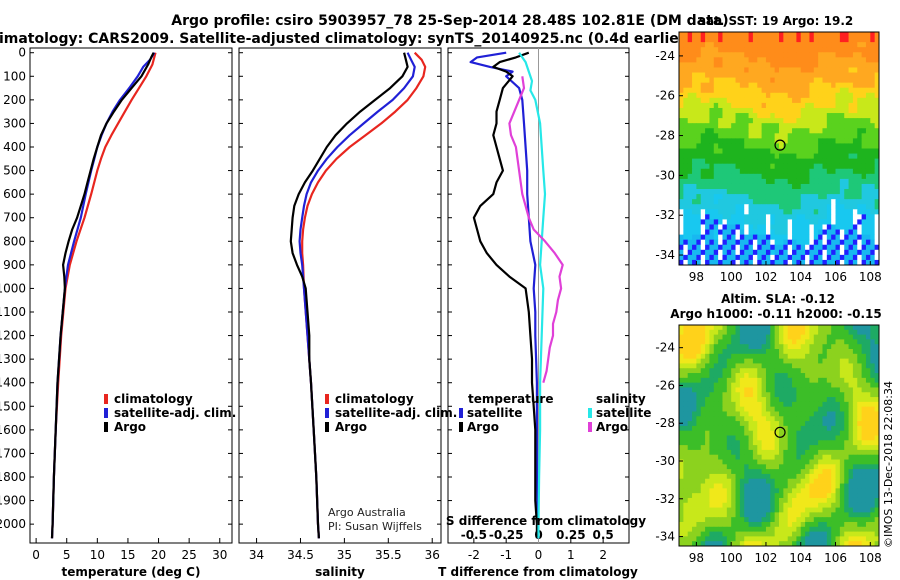  Describe the element at coordinates (778, 299) in the screenshot. I see `sla-map-title: Altim. SLA: -0.12` at that location.